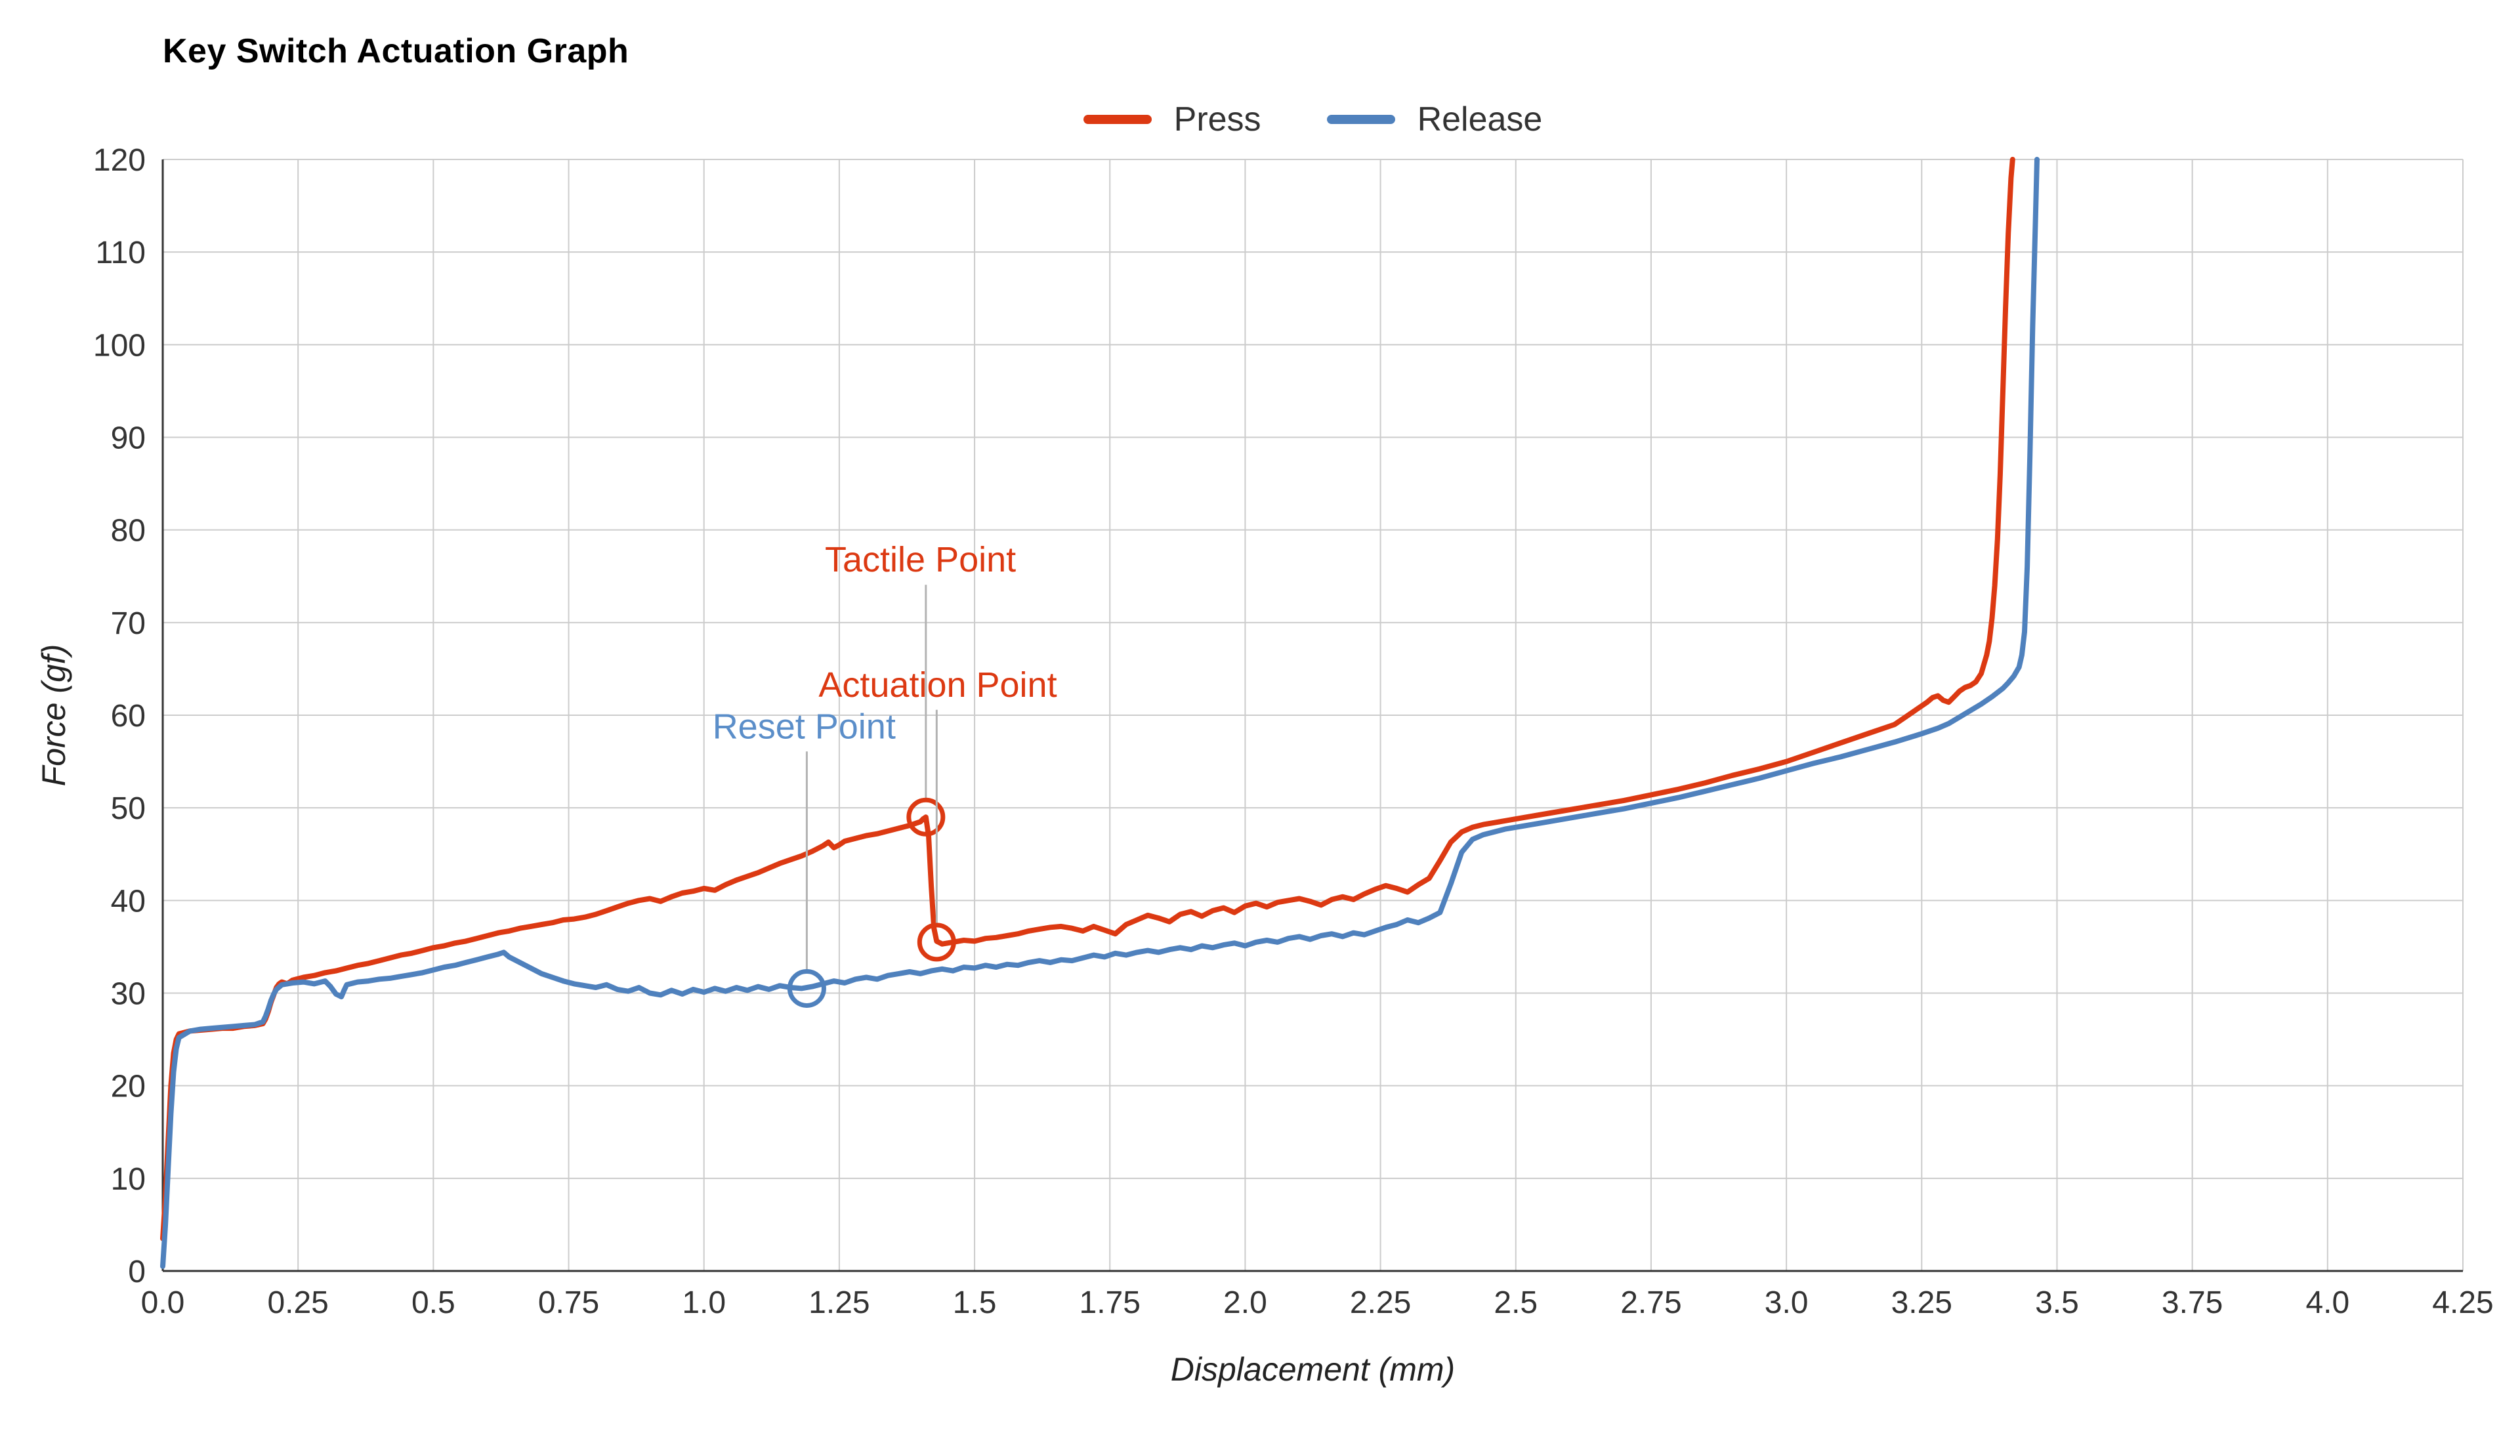  What do you see at coordinates (1650, 1302) in the screenshot?
I see `x-tick-label: 2.75` at bounding box center [1650, 1302].